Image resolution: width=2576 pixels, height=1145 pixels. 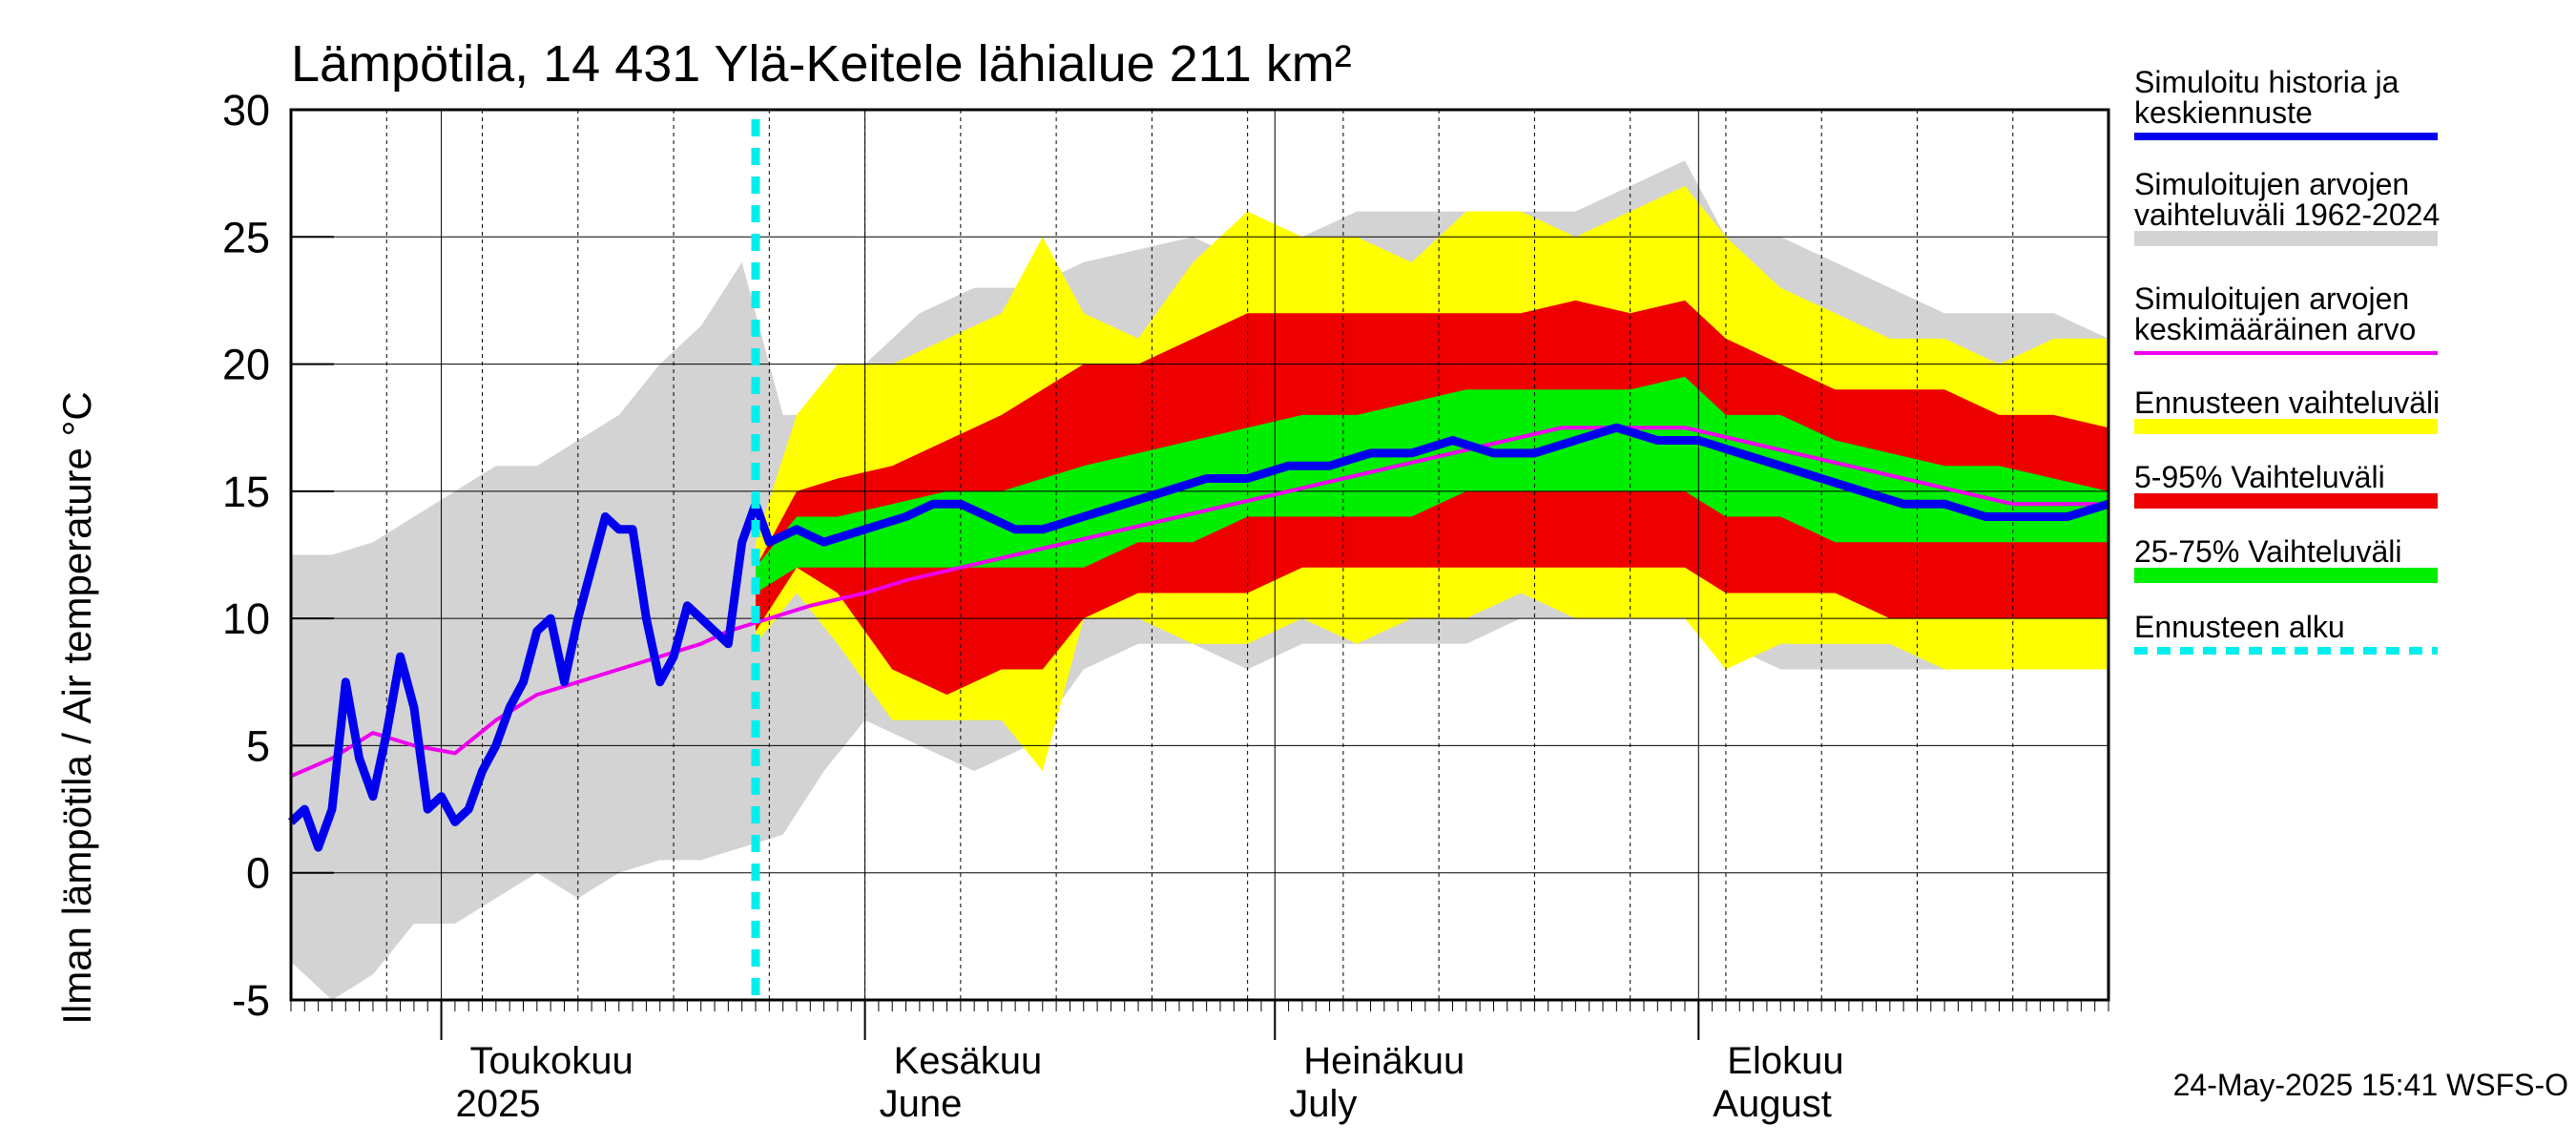 I want to click on legend-label: 5-95% Vaihteluväli, so click(x=2259, y=477).